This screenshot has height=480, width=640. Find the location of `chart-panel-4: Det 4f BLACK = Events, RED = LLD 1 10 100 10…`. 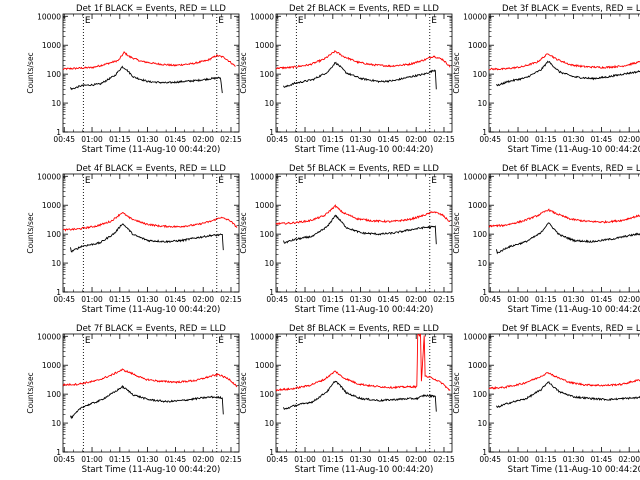

chart-panel-4: Det 4f BLACK = Events, RED = LLD 1 10 100 10… is located at coordinates (134, 239).